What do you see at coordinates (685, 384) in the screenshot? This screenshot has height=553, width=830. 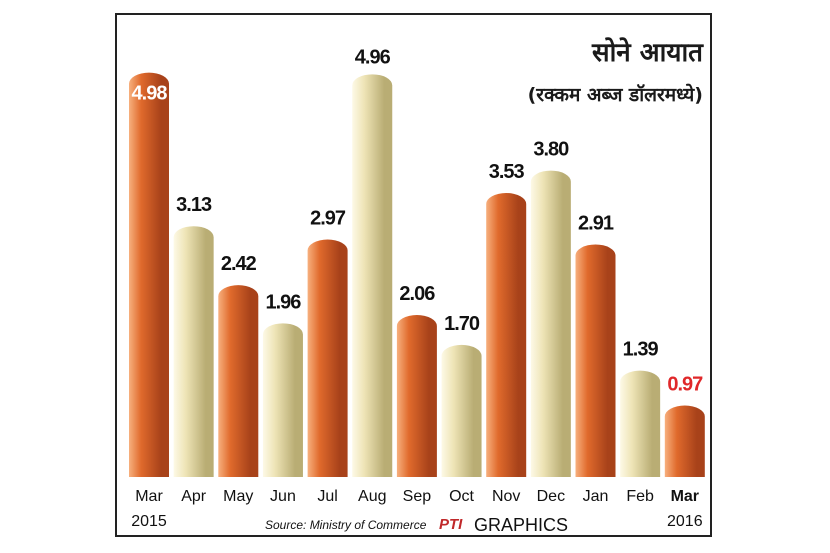 I see `value-label-12: 0.97` at bounding box center [685, 384].